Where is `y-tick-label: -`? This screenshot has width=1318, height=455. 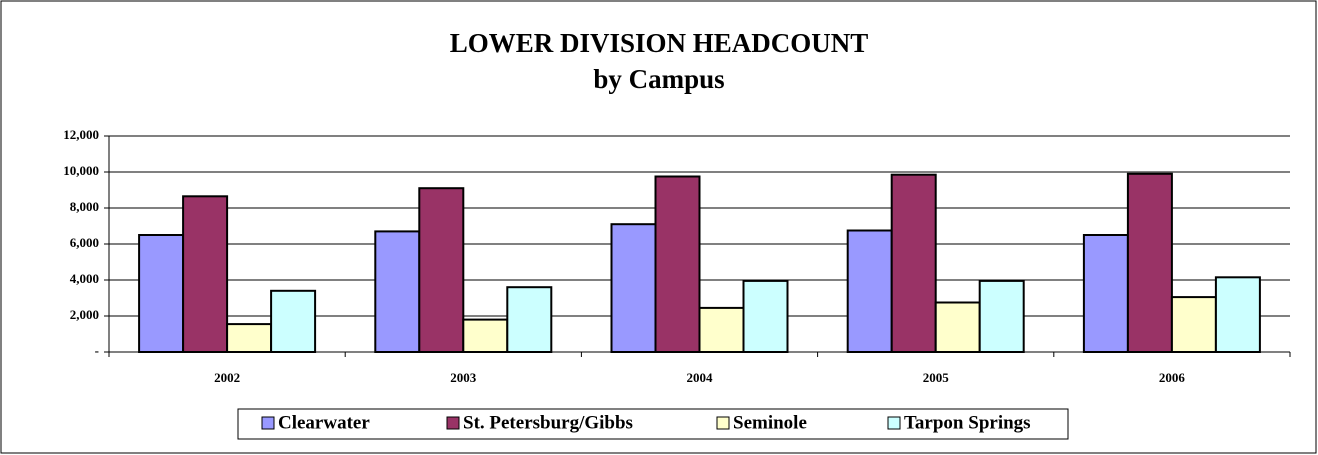 y-tick-label: - is located at coordinates (97, 350).